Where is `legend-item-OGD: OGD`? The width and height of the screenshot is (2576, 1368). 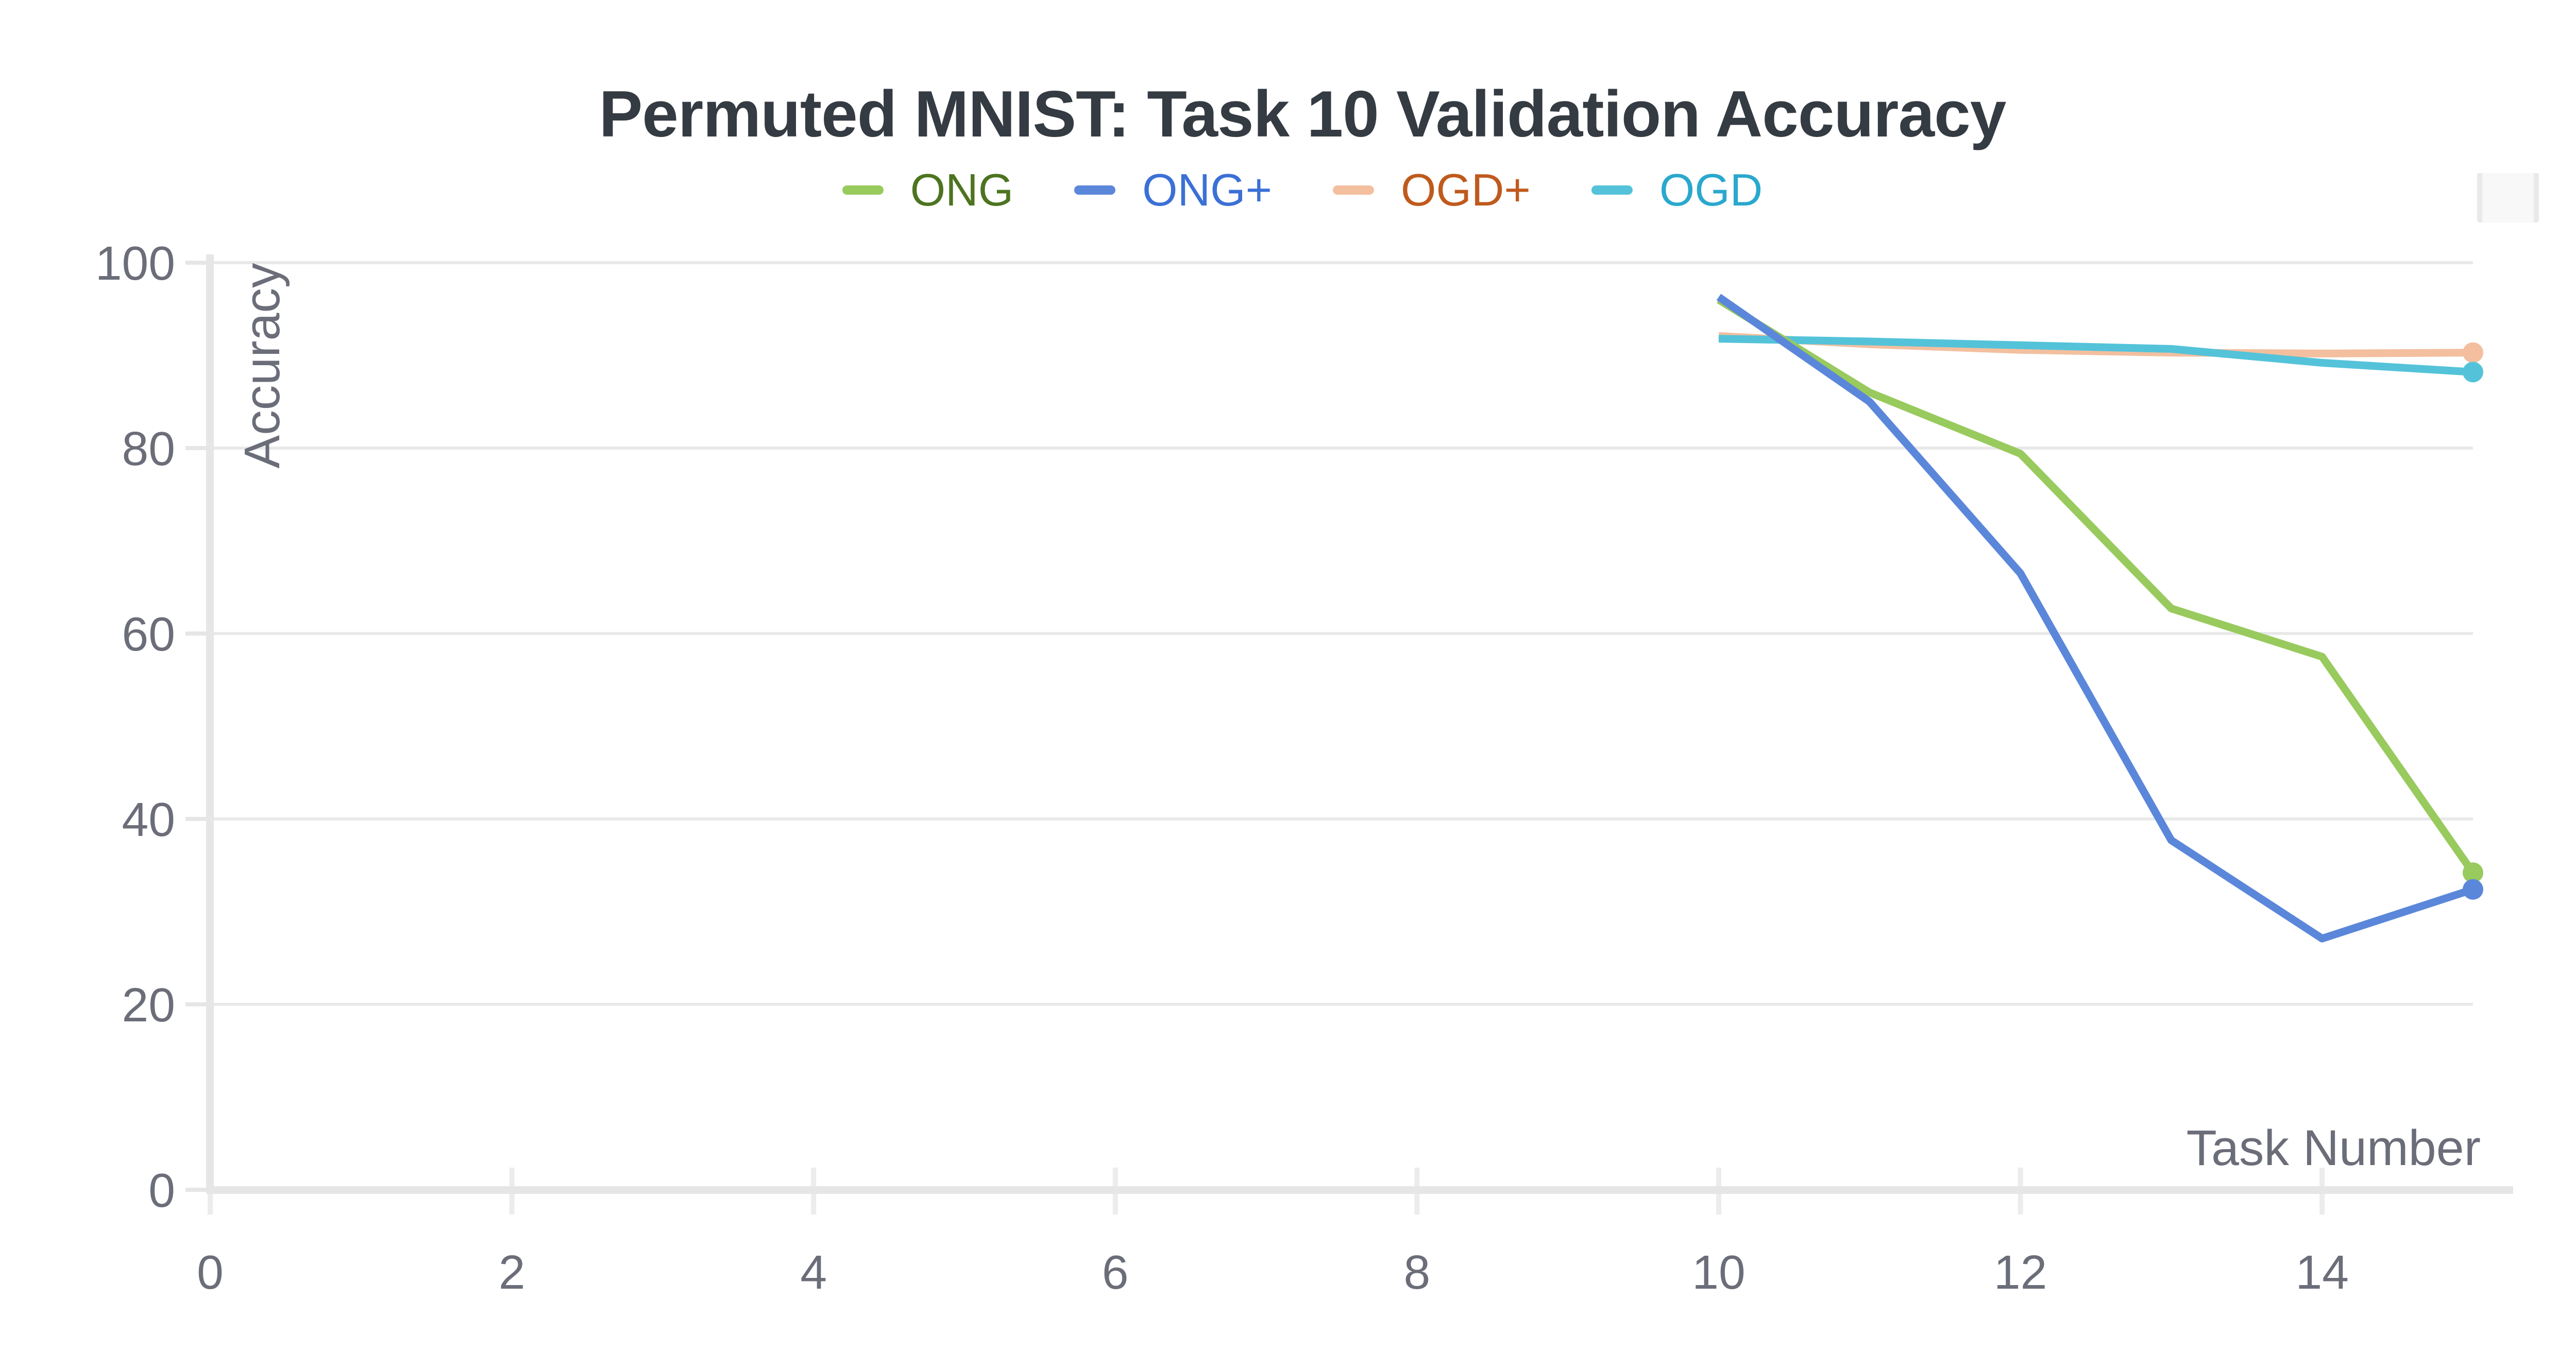
legend-item-OGD: OGD is located at coordinates (1676, 190).